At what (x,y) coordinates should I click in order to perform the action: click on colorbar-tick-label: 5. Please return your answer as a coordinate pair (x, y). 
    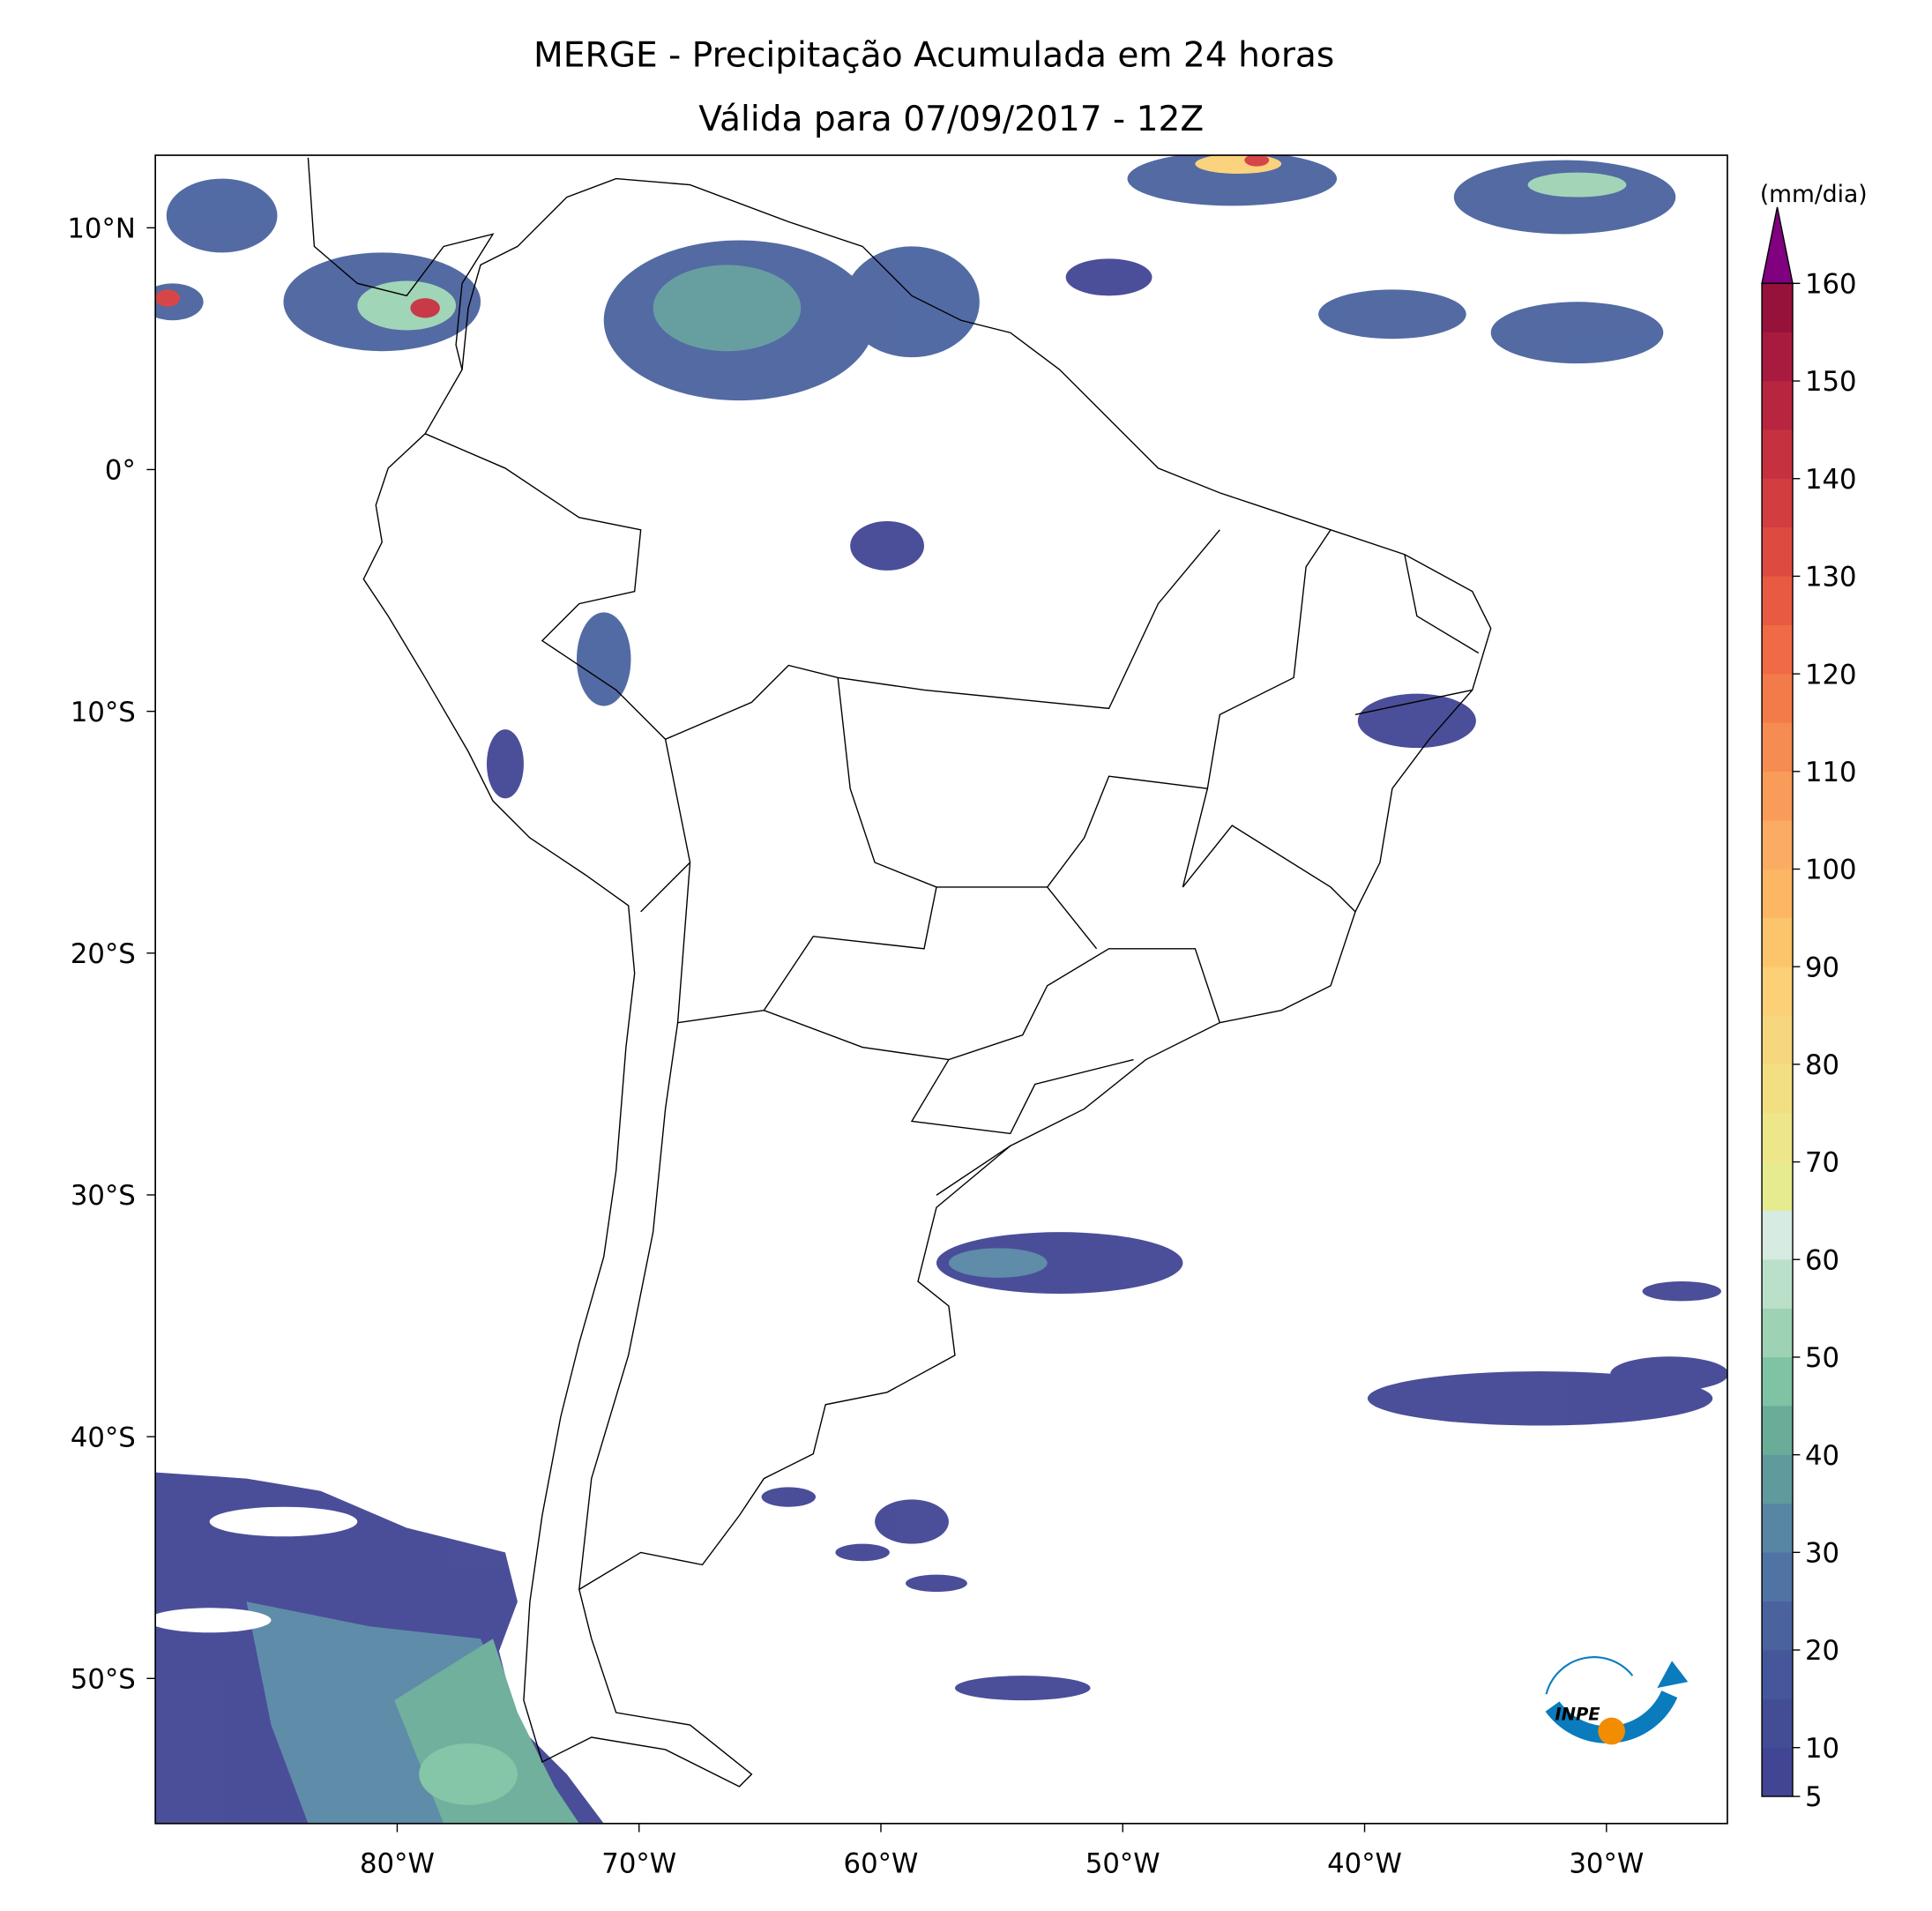
    Looking at the image, I should click on (1814, 1797).